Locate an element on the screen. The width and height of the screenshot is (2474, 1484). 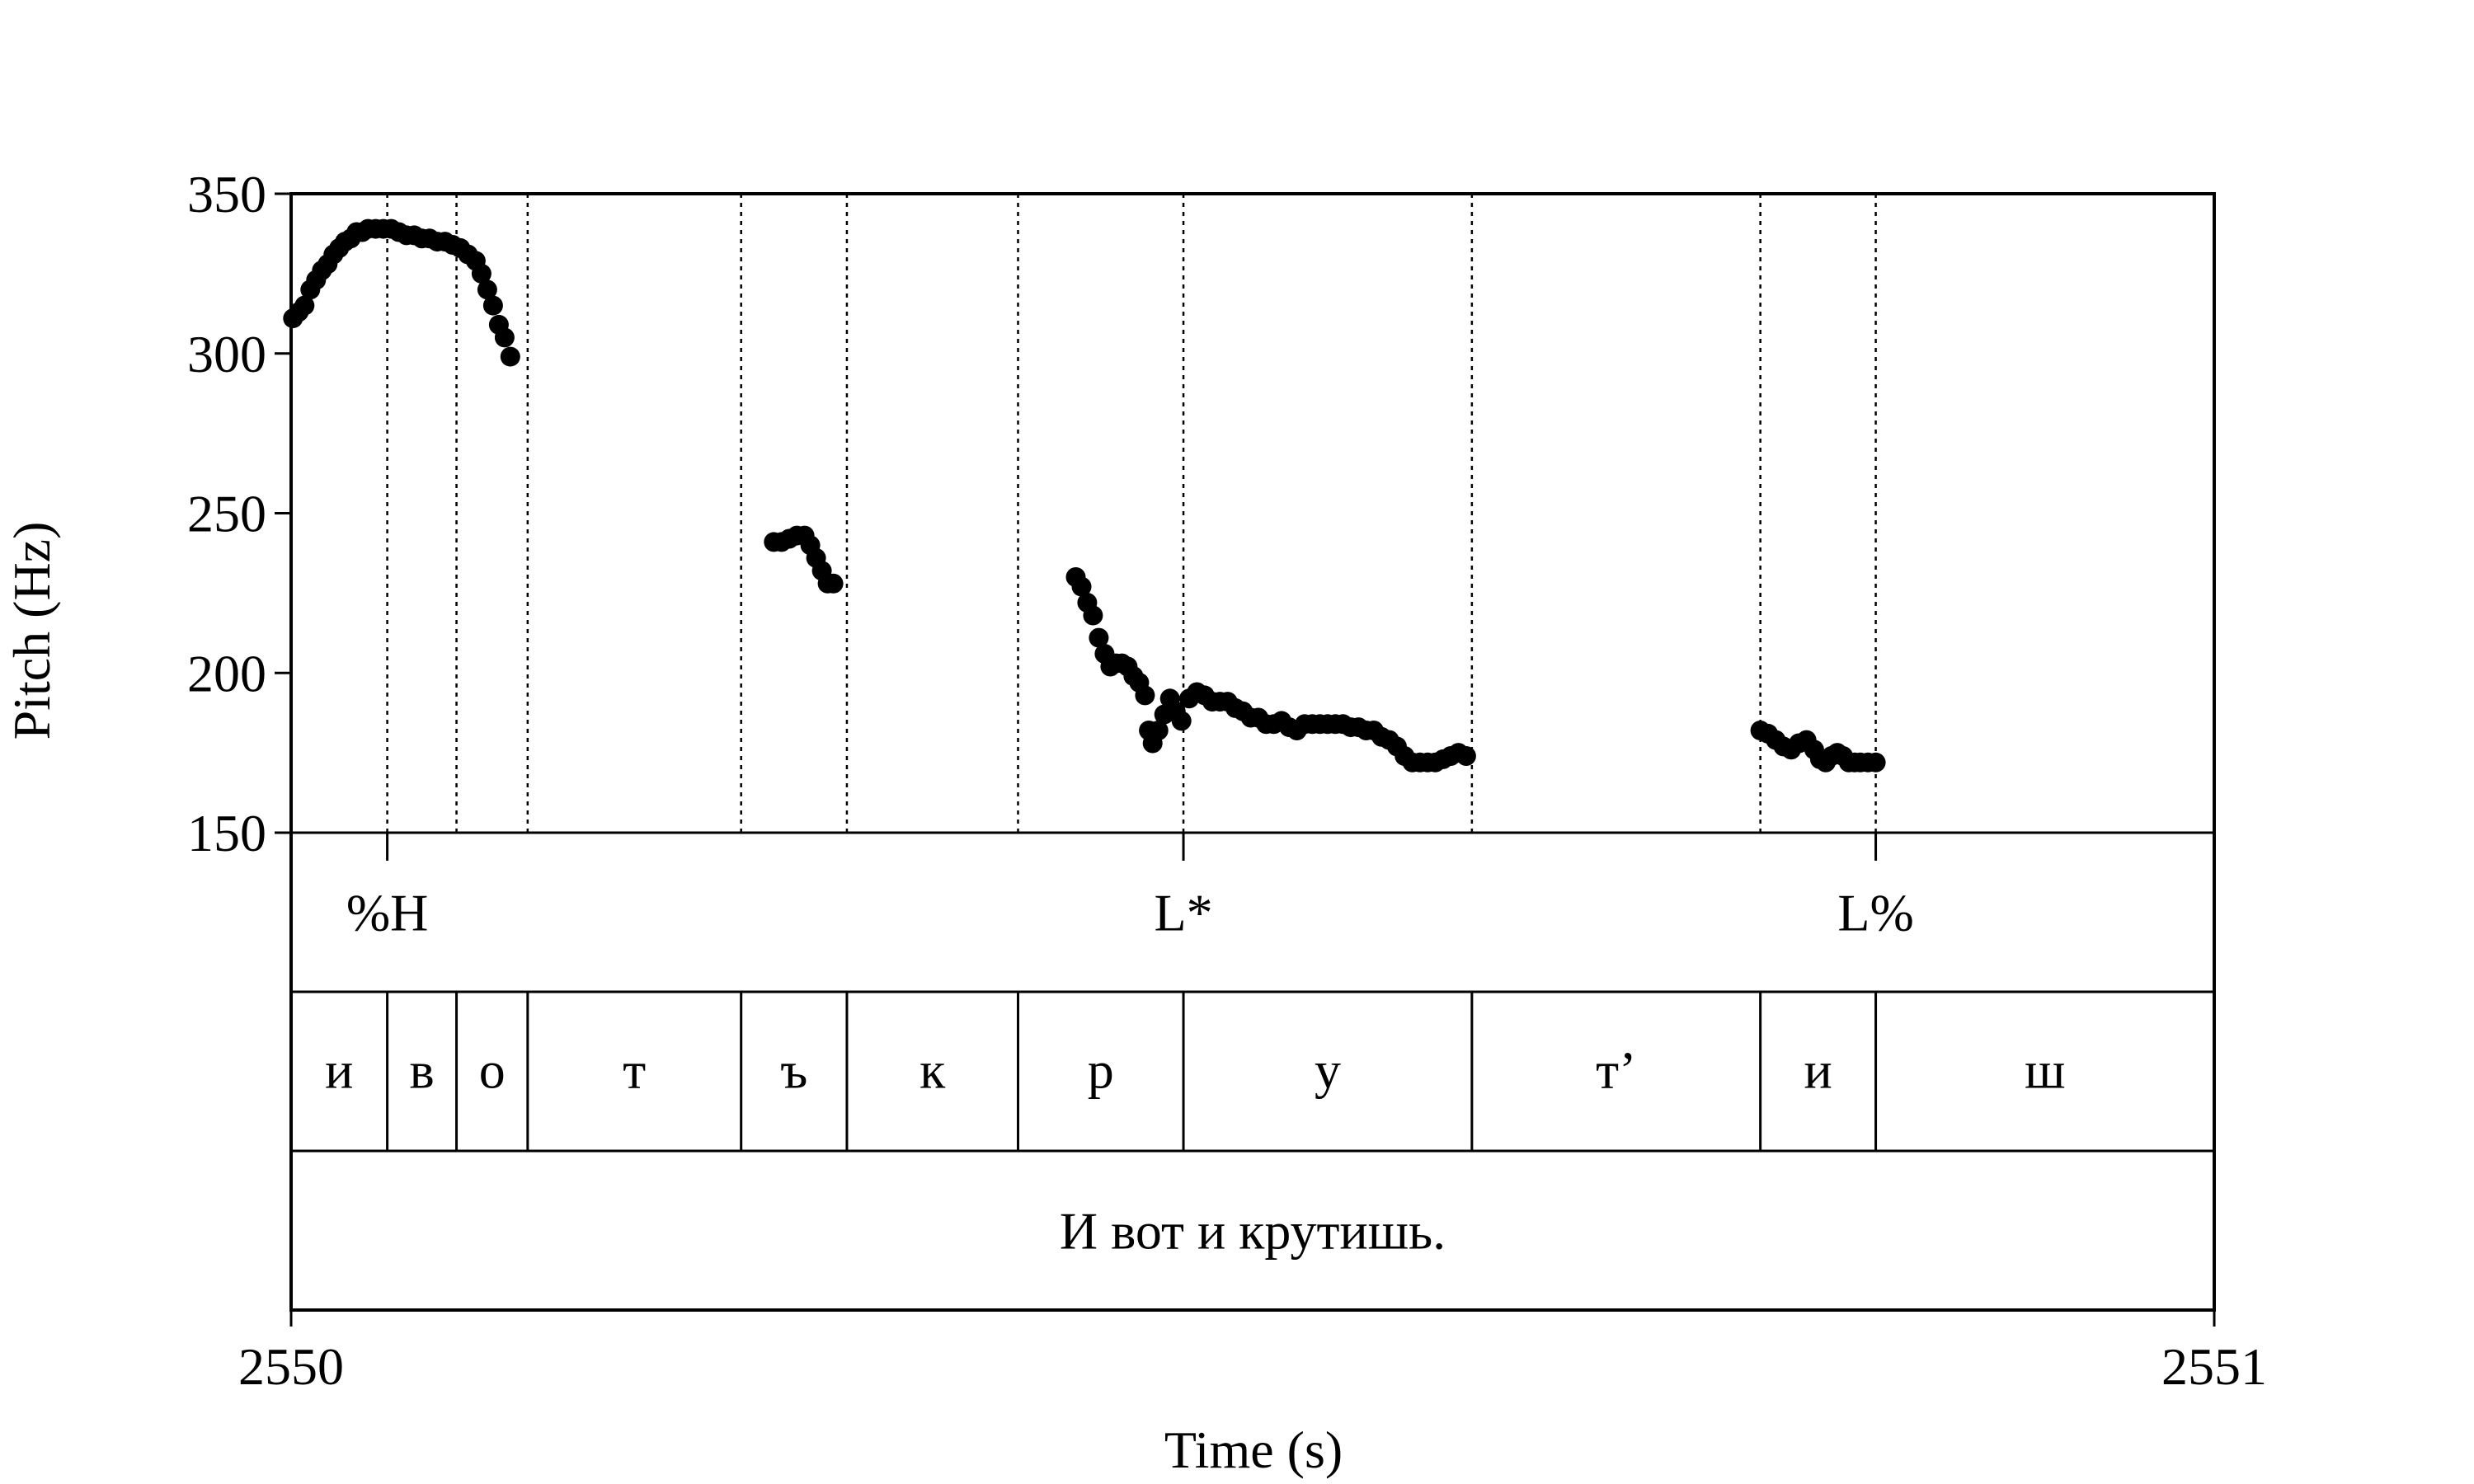
y-tick-label: 250 is located at coordinates (226, 514).